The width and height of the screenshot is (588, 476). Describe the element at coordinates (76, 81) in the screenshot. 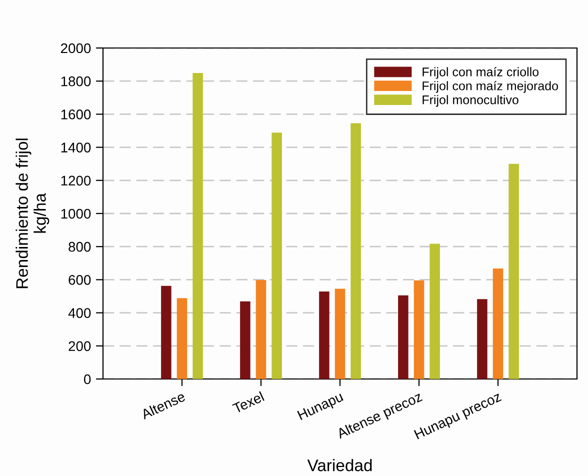

I see `y-tick-label: 1800` at that location.